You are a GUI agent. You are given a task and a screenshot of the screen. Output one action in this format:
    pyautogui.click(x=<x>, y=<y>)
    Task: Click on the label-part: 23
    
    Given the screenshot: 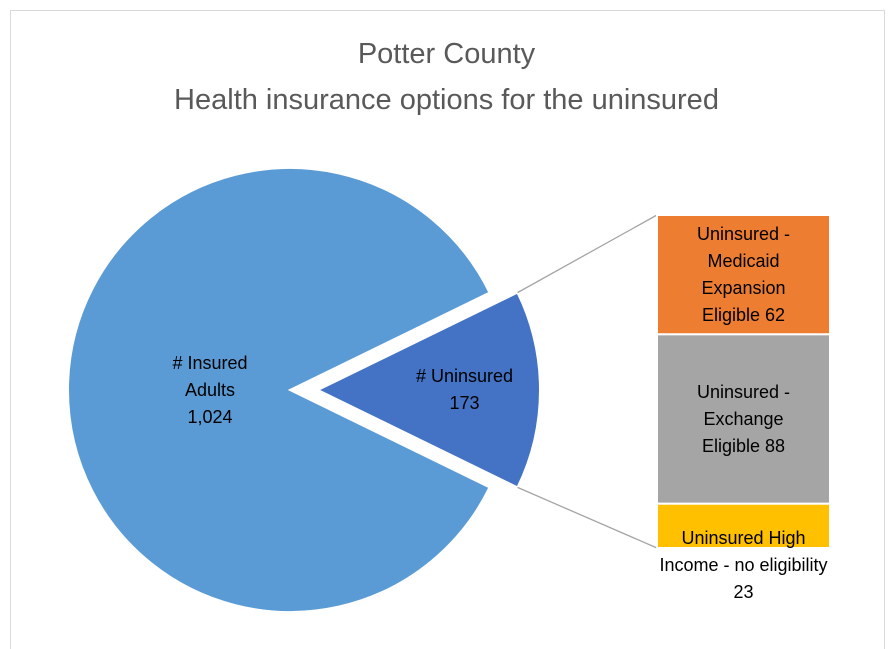 What is the action you would take?
    pyautogui.click(x=743, y=592)
    